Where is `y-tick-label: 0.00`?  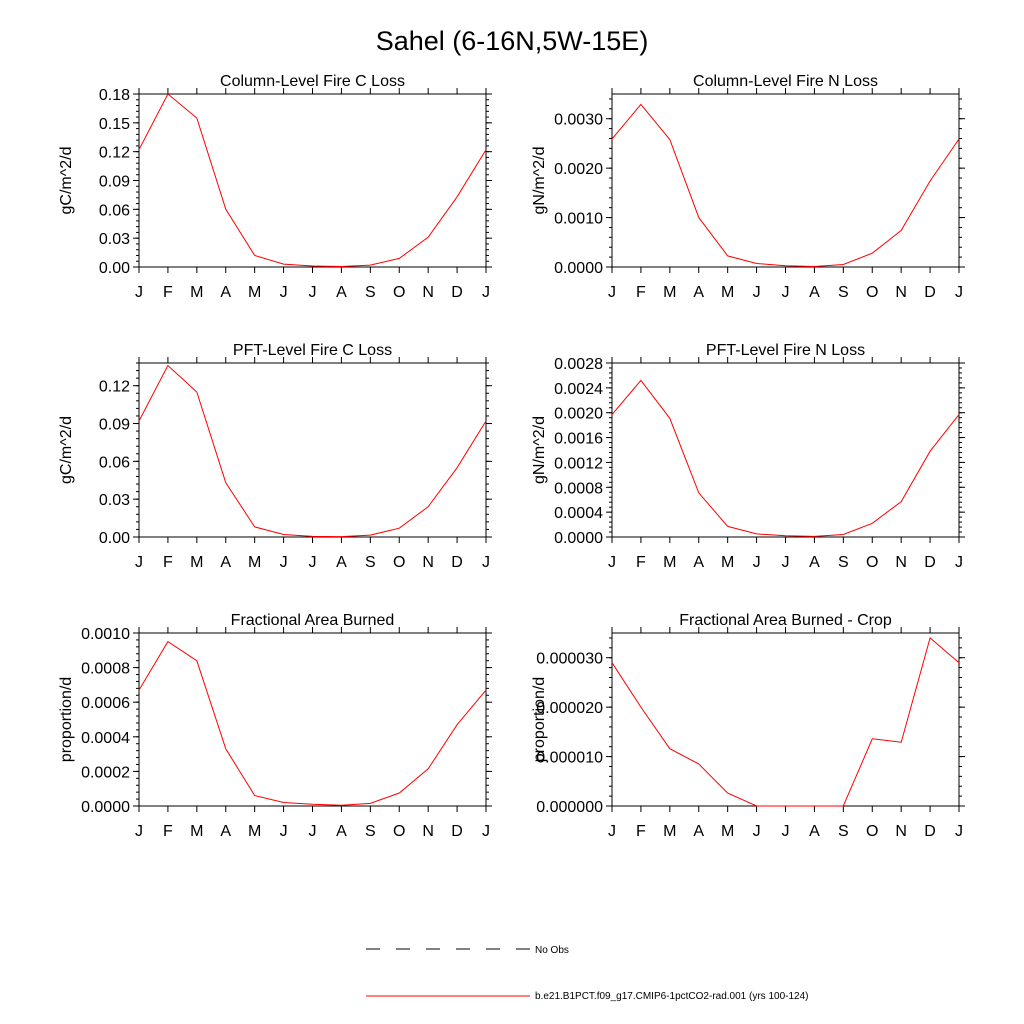
y-tick-label: 0.00 is located at coordinates (114, 538).